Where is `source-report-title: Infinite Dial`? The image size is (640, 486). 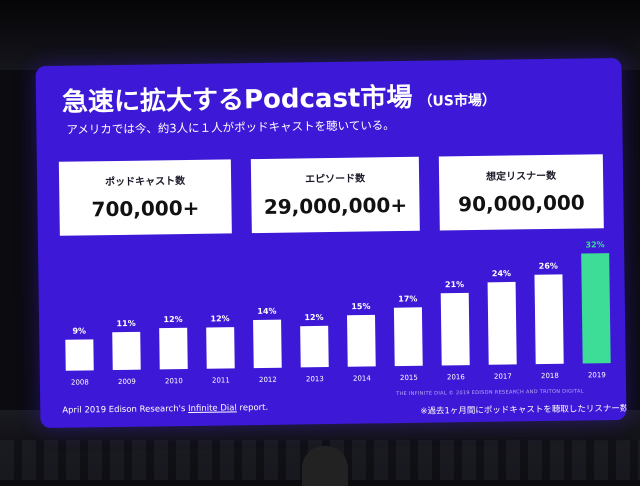 source-report-title: Infinite Dial is located at coordinates (212, 409).